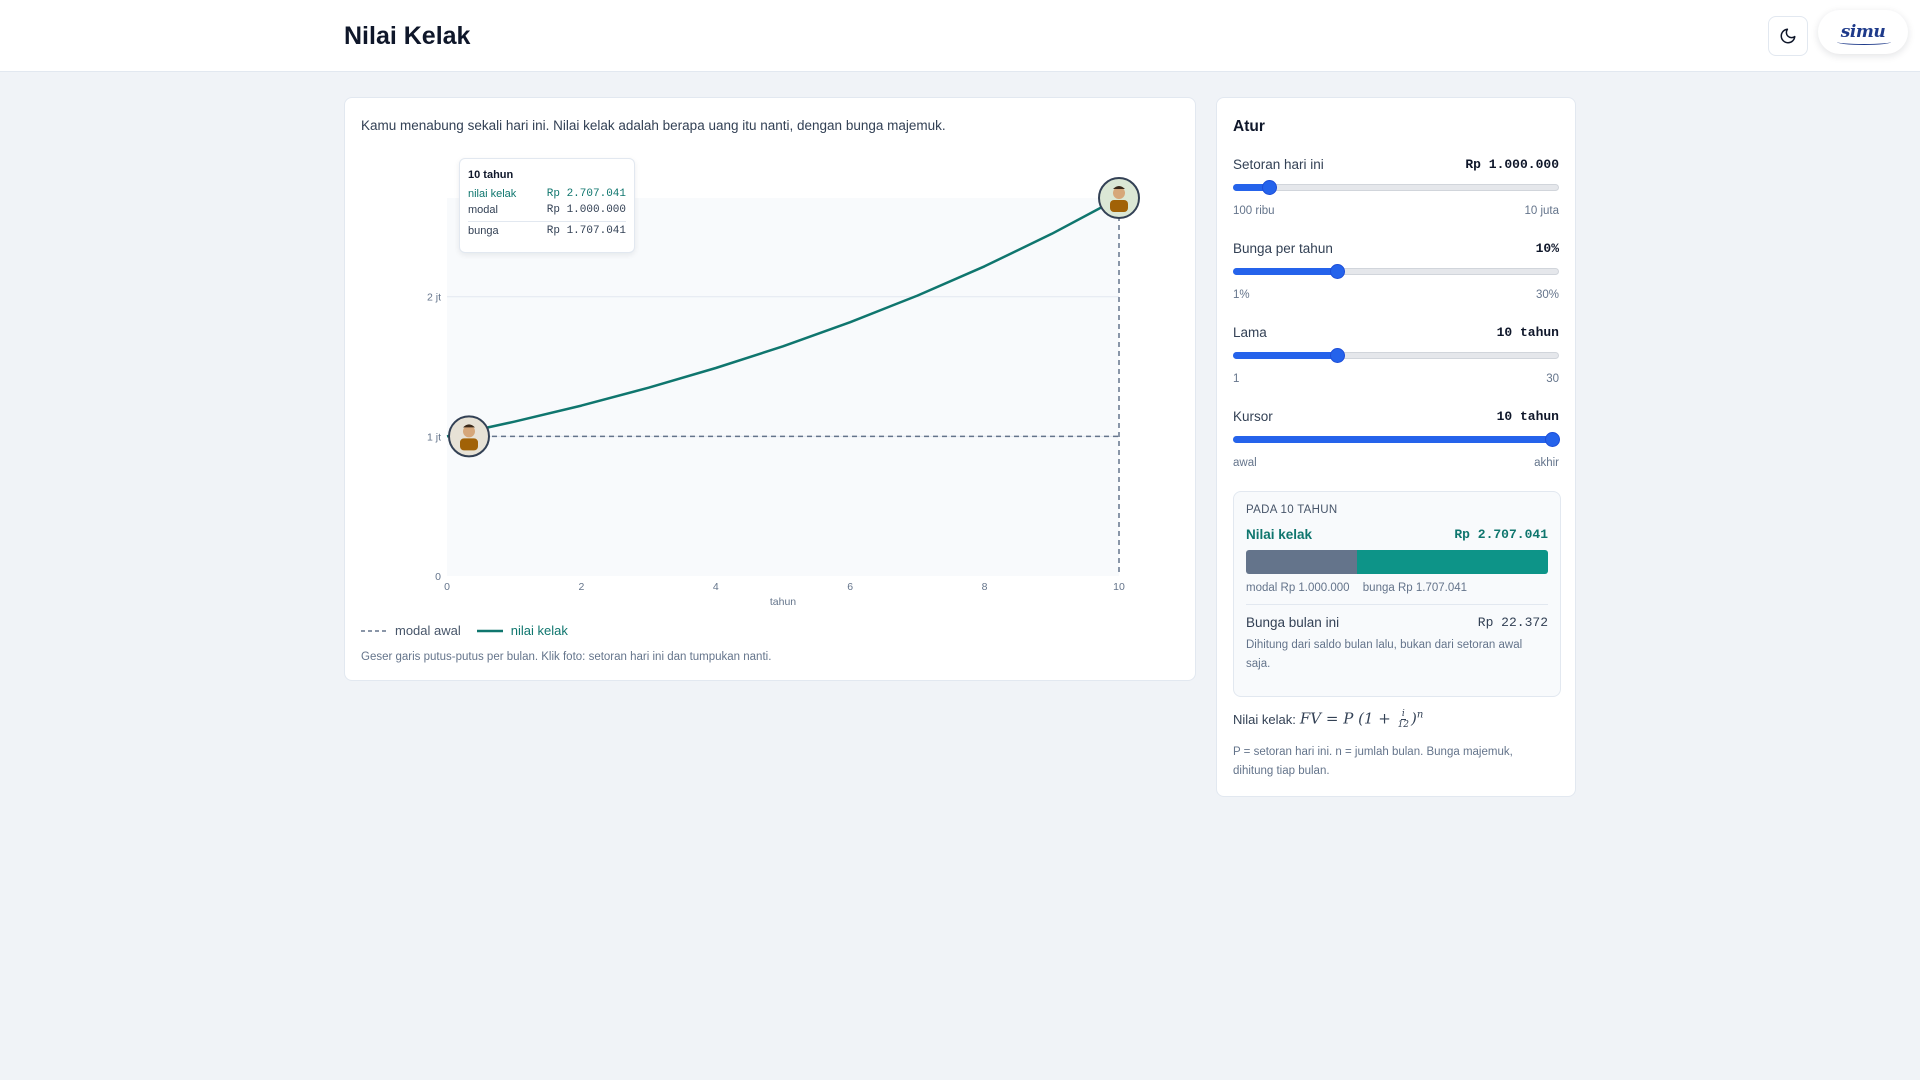  I want to click on bunga-slider, so click(1396, 272).